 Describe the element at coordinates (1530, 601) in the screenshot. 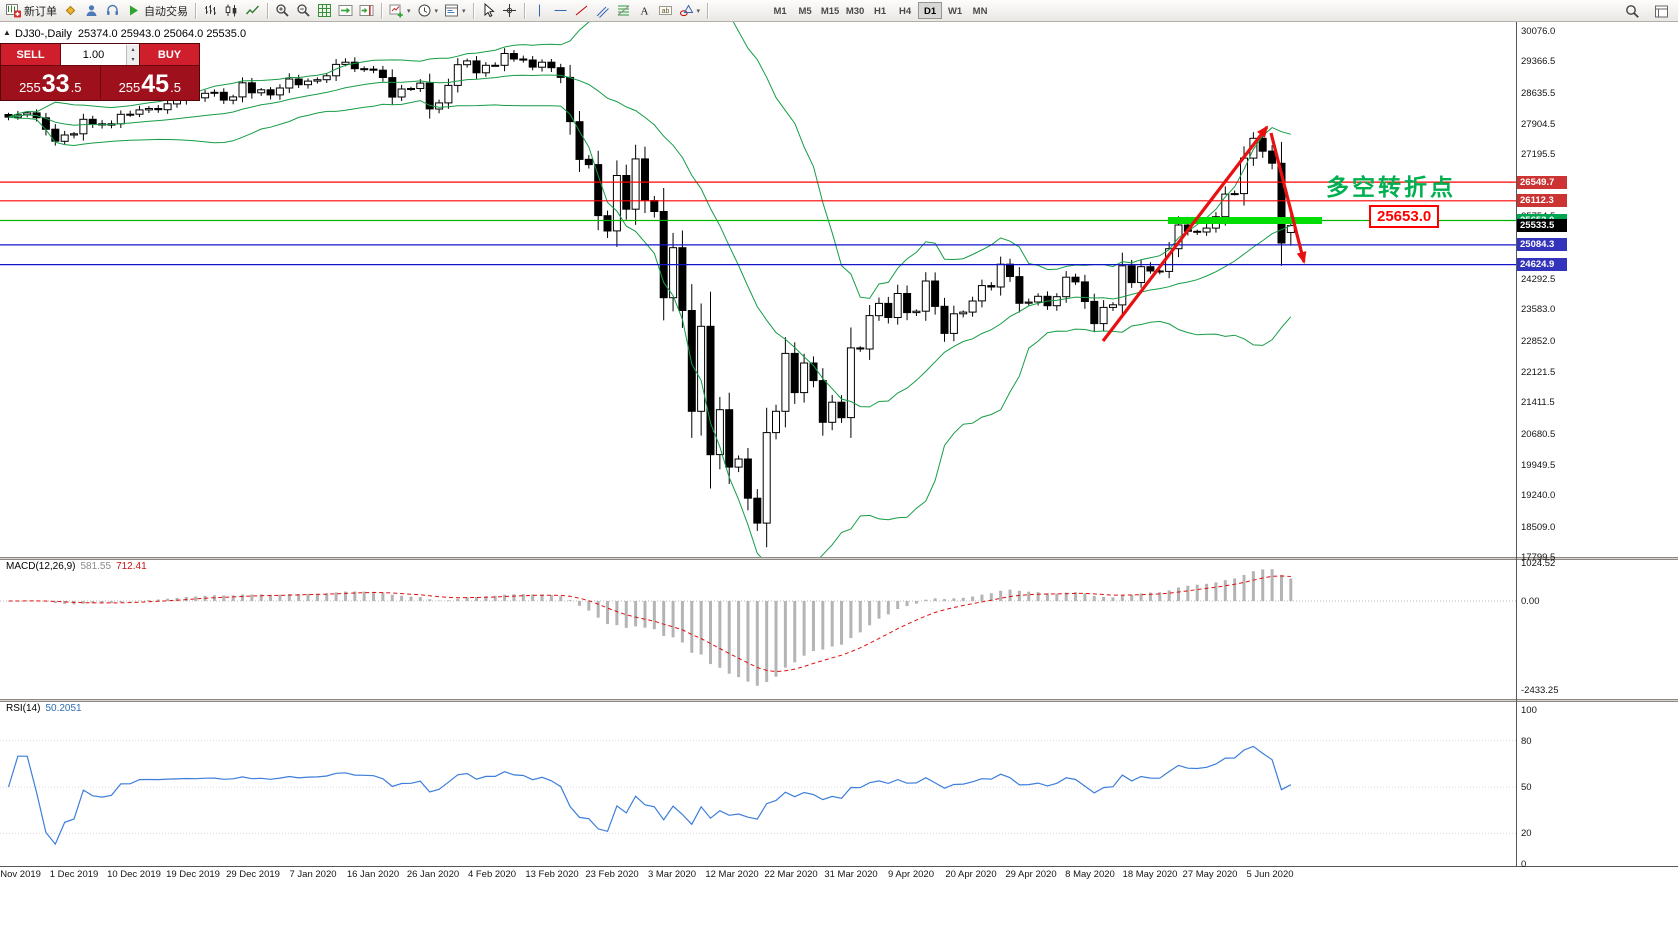

I see `macd-tick: 0.00` at that location.